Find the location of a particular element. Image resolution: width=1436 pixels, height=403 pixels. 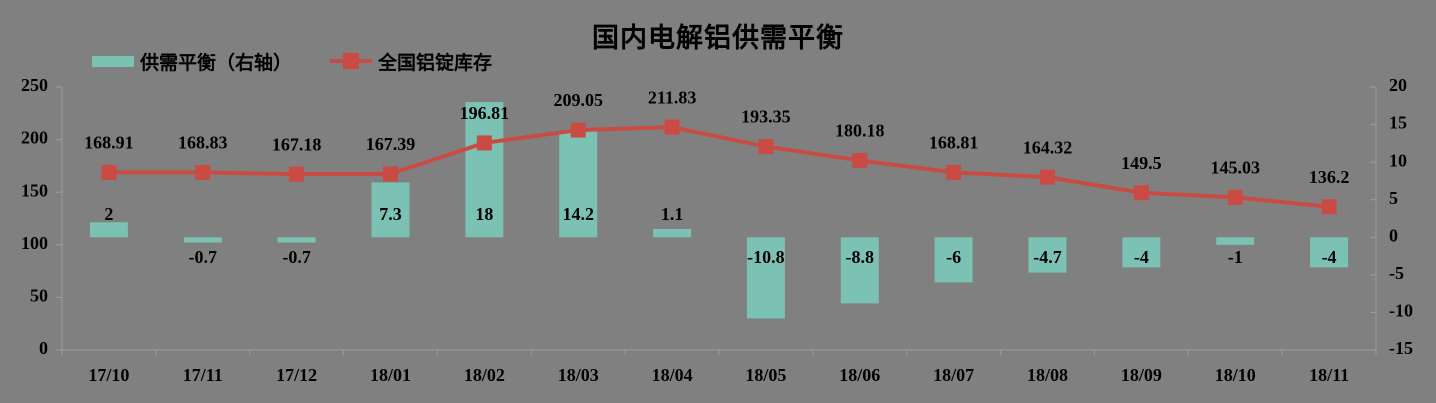

bar-value-label: 14.2 is located at coordinates (578, 214).